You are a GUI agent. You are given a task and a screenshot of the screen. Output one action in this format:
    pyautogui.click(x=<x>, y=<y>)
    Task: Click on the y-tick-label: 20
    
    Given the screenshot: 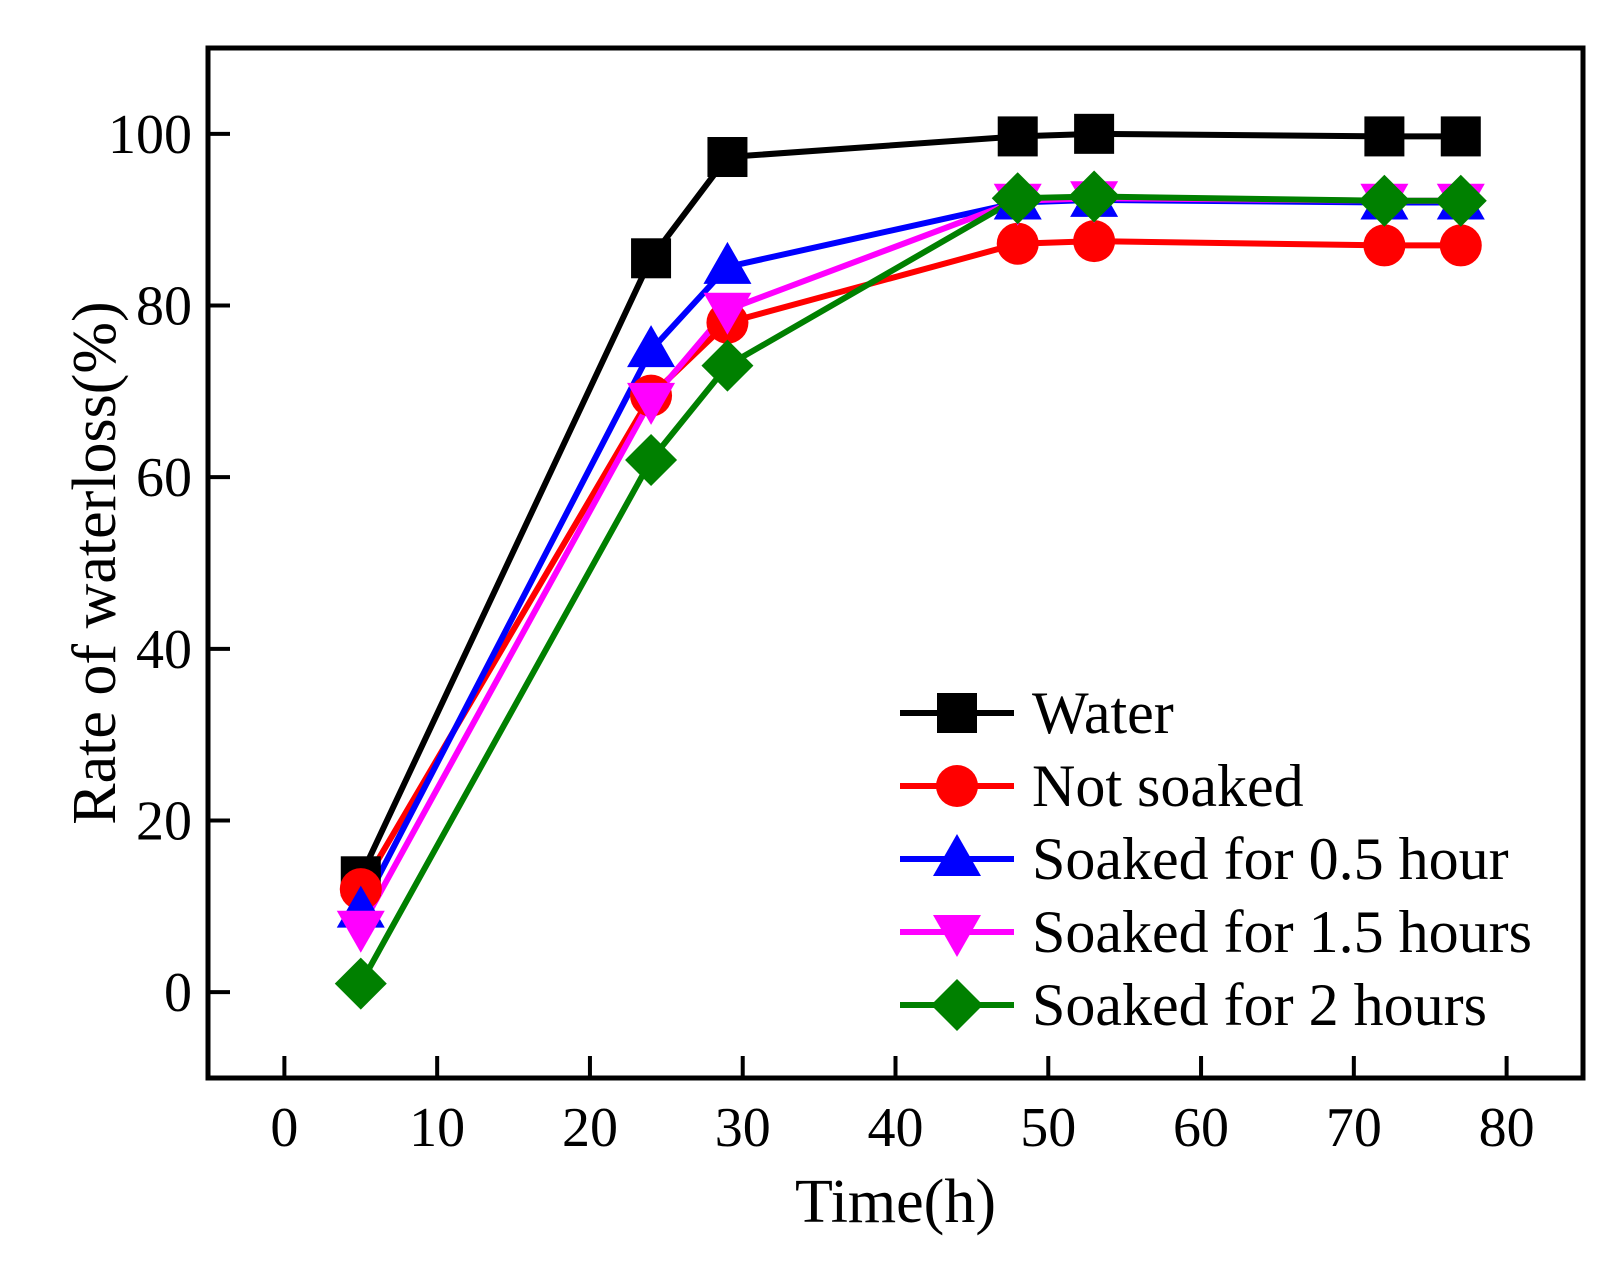 What is the action you would take?
    pyautogui.click(x=164, y=822)
    